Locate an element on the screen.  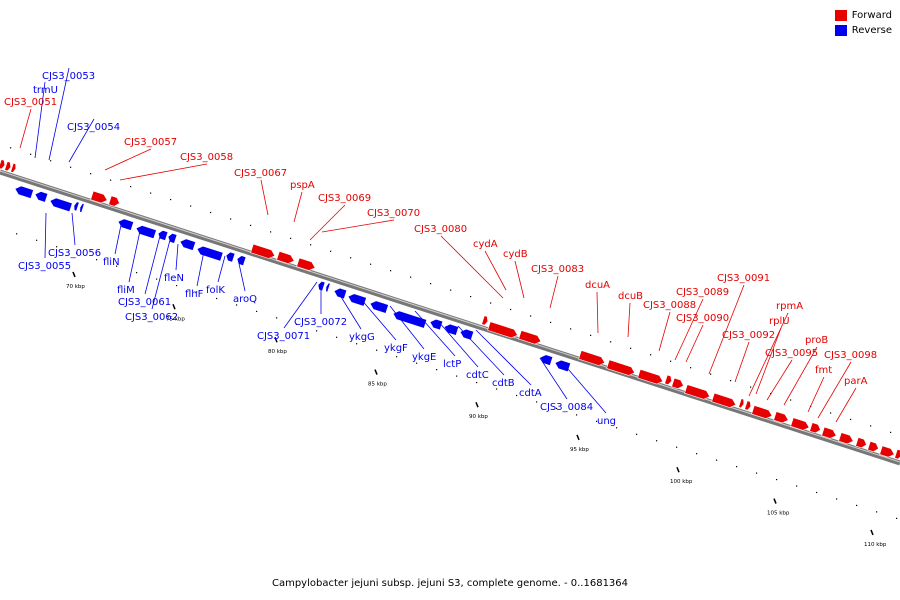
reverse-label: fleN is located at coordinates (174, 278).